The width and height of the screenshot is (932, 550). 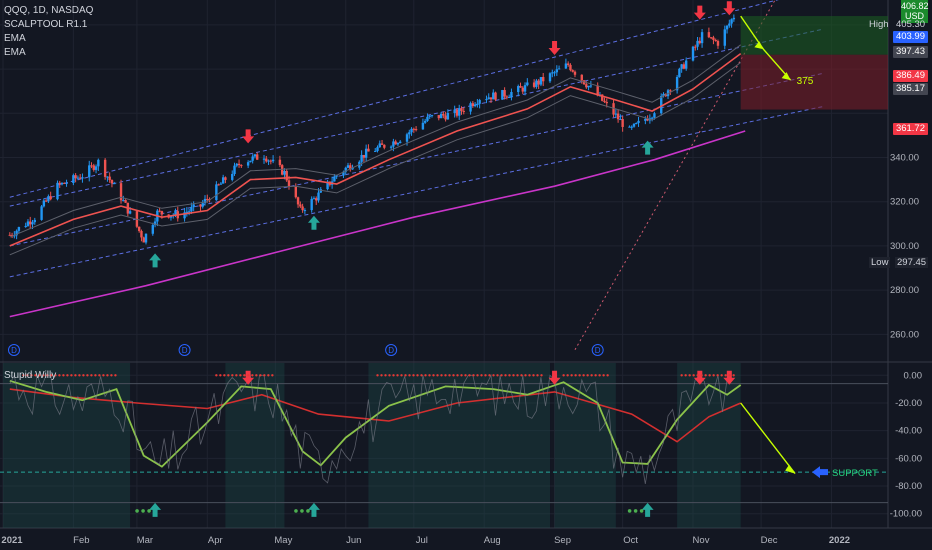 What do you see at coordinates (15, 38) in the screenshot?
I see `indicator-ema-1: EMA` at bounding box center [15, 38].